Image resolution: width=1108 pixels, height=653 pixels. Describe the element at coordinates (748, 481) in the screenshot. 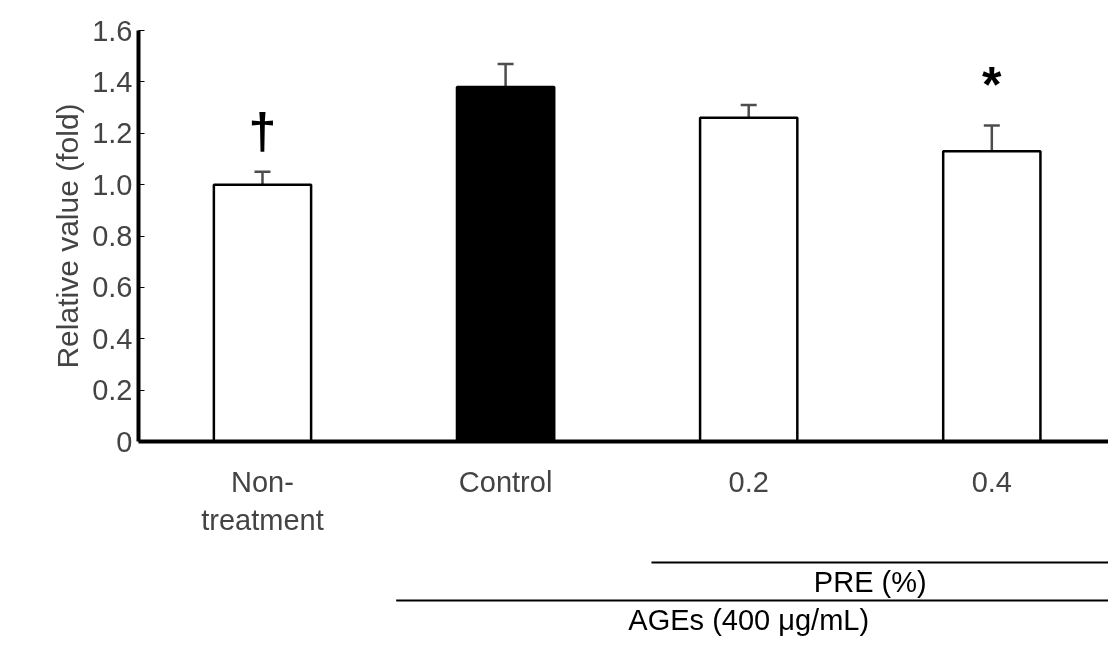

I see `x-tick-label: 0.2` at that location.